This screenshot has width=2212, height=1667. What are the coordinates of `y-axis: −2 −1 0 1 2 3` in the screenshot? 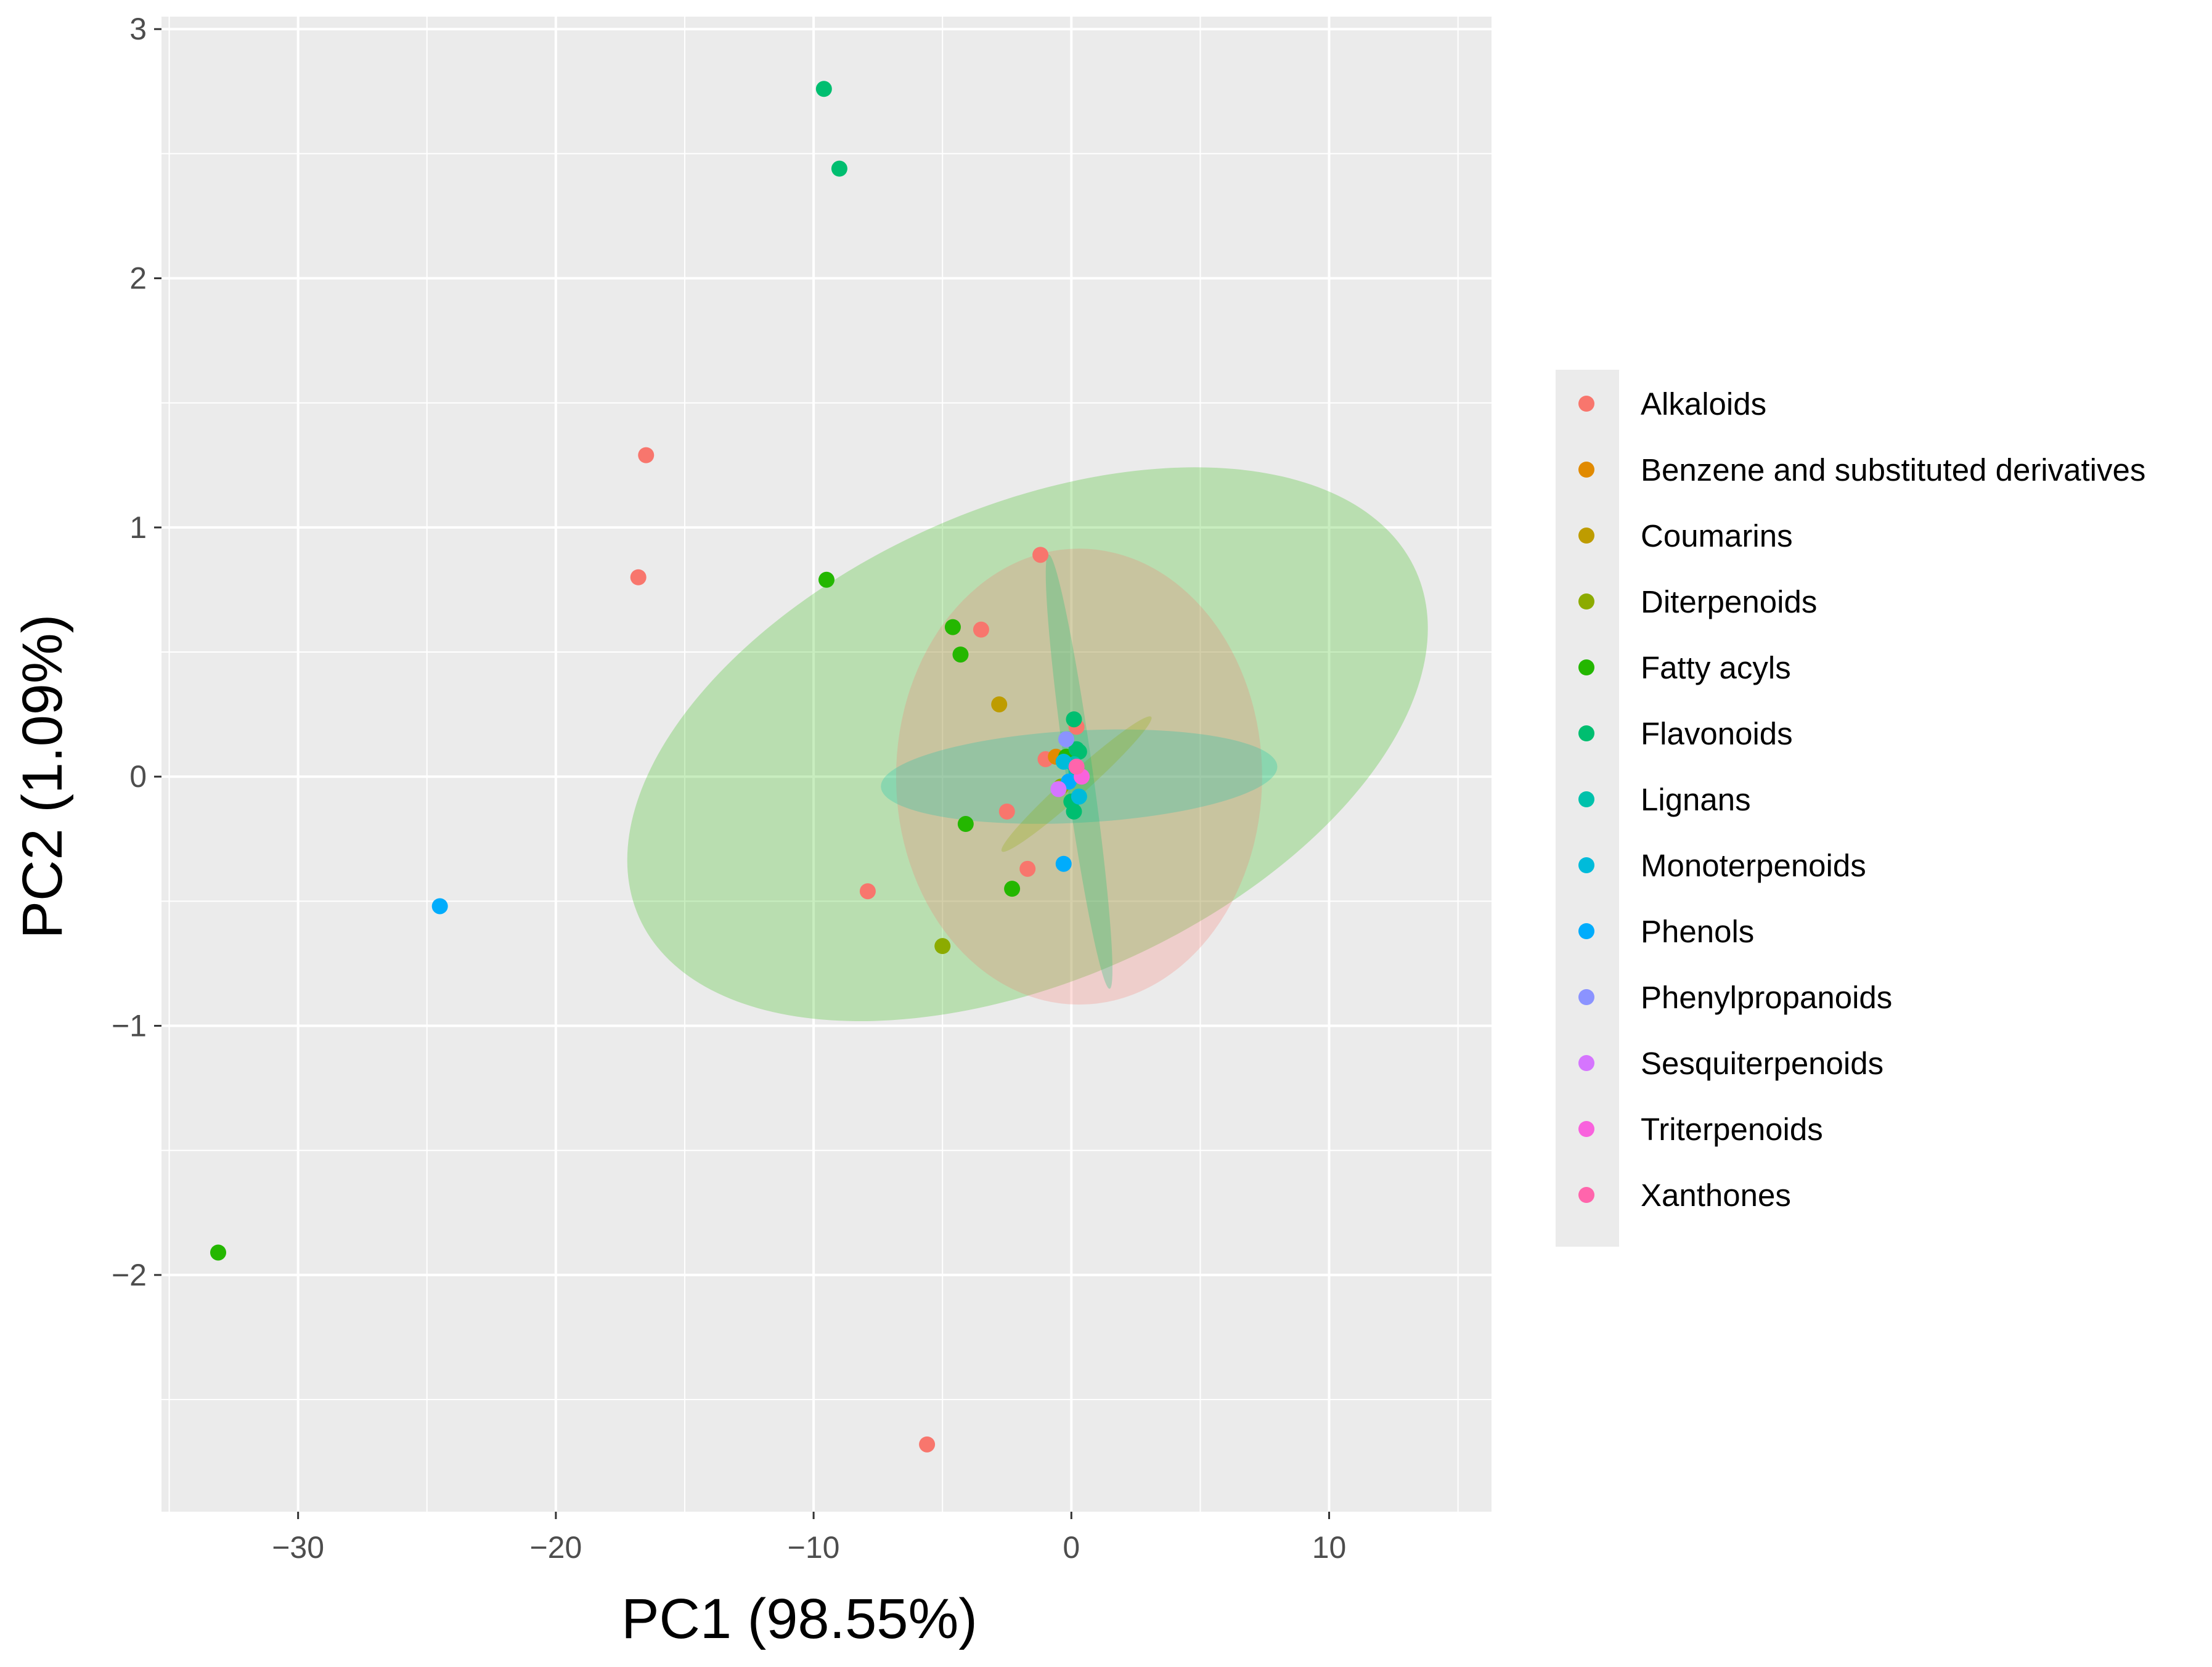 It's located at (137, 652).